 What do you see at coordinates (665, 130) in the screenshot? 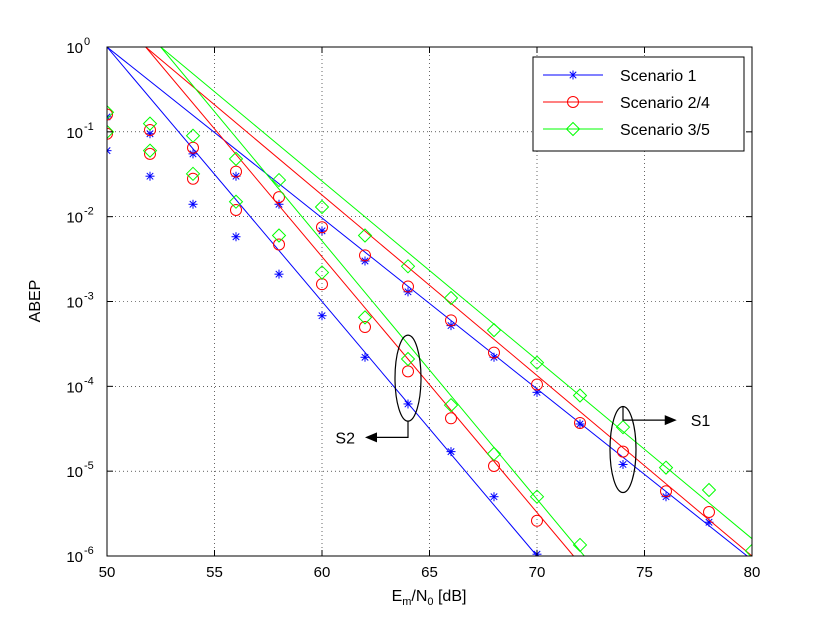
I see `legend-label: Scenario 3/5` at bounding box center [665, 130].